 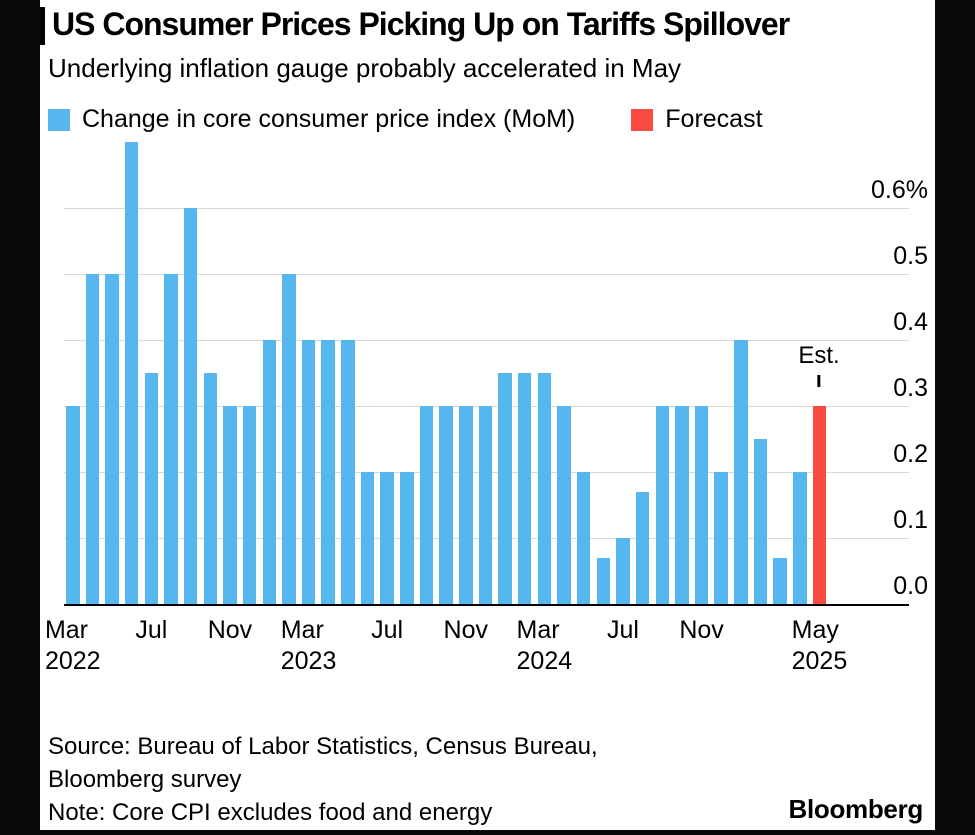 What do you see at coordinates (72, 645) in the screenshot?
I see `x-axis-label: Mar 2022` at bounding box center [72, 645].